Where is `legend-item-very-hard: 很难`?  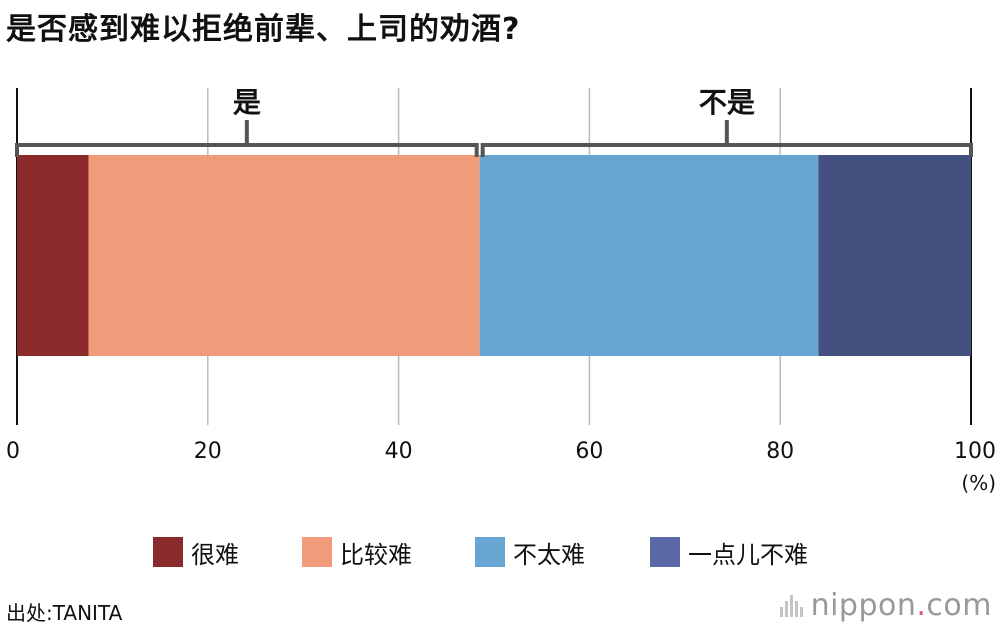 legend-item-very-hard: 很难 is located at coordinates (196, 552).